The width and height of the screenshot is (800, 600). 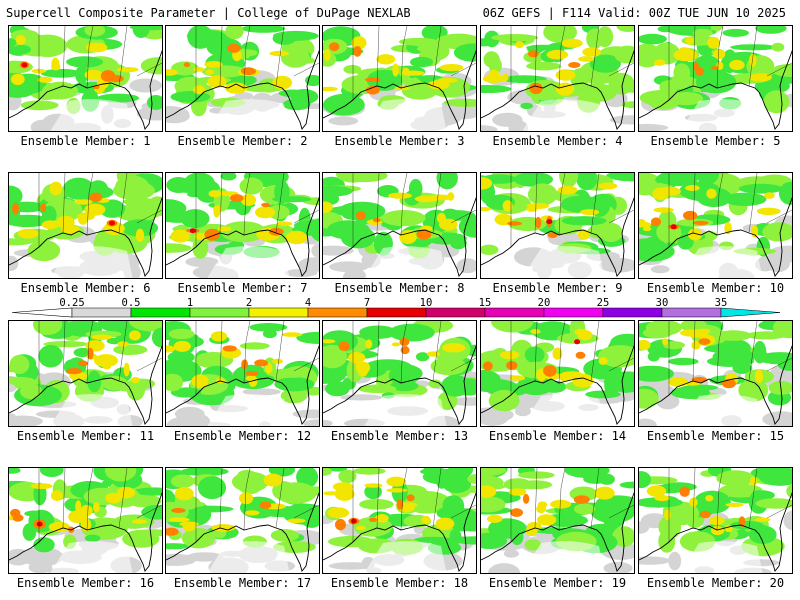 What do you see at coordinates (308, 303) in the screenshot?
I see `colorbar-tick-label: 4` at bounding box center [308, 303].